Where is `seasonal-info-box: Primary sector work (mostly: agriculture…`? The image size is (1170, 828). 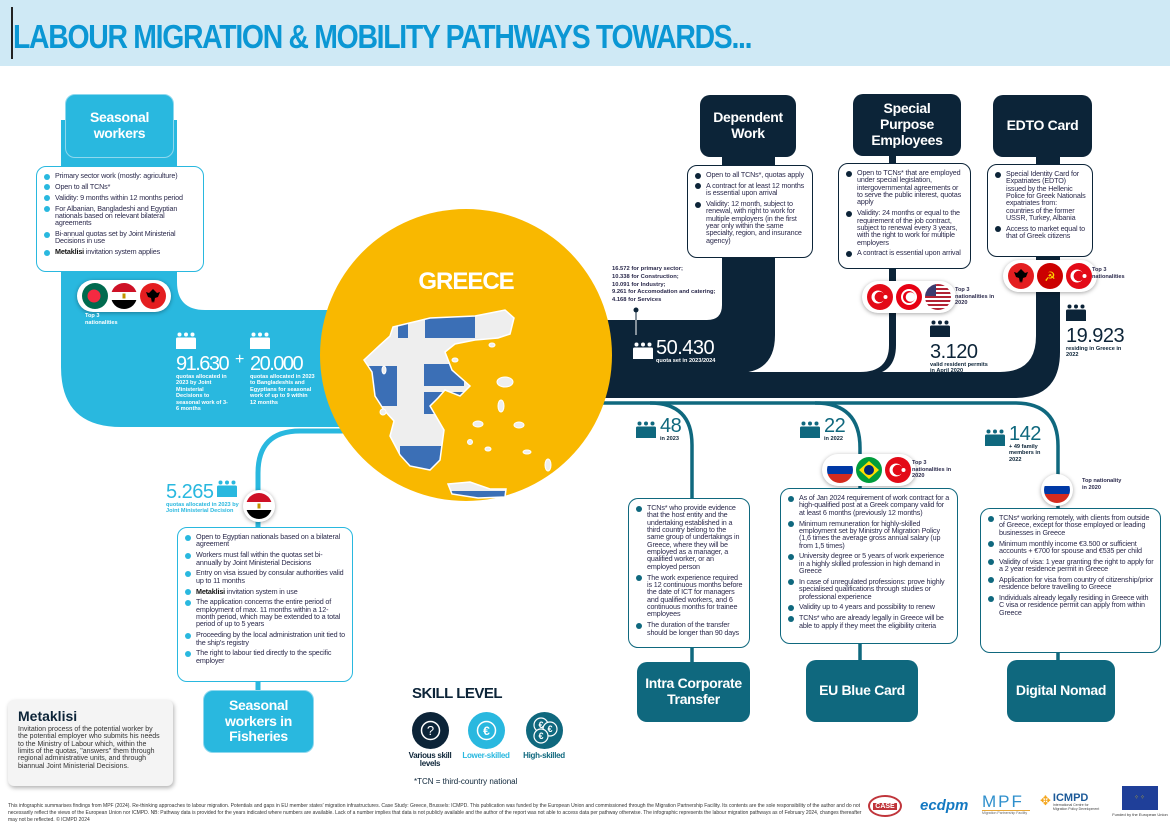 seasonal-info-box: Primary sector work (mostly: agriculture… is located at coordinates (120, 219).